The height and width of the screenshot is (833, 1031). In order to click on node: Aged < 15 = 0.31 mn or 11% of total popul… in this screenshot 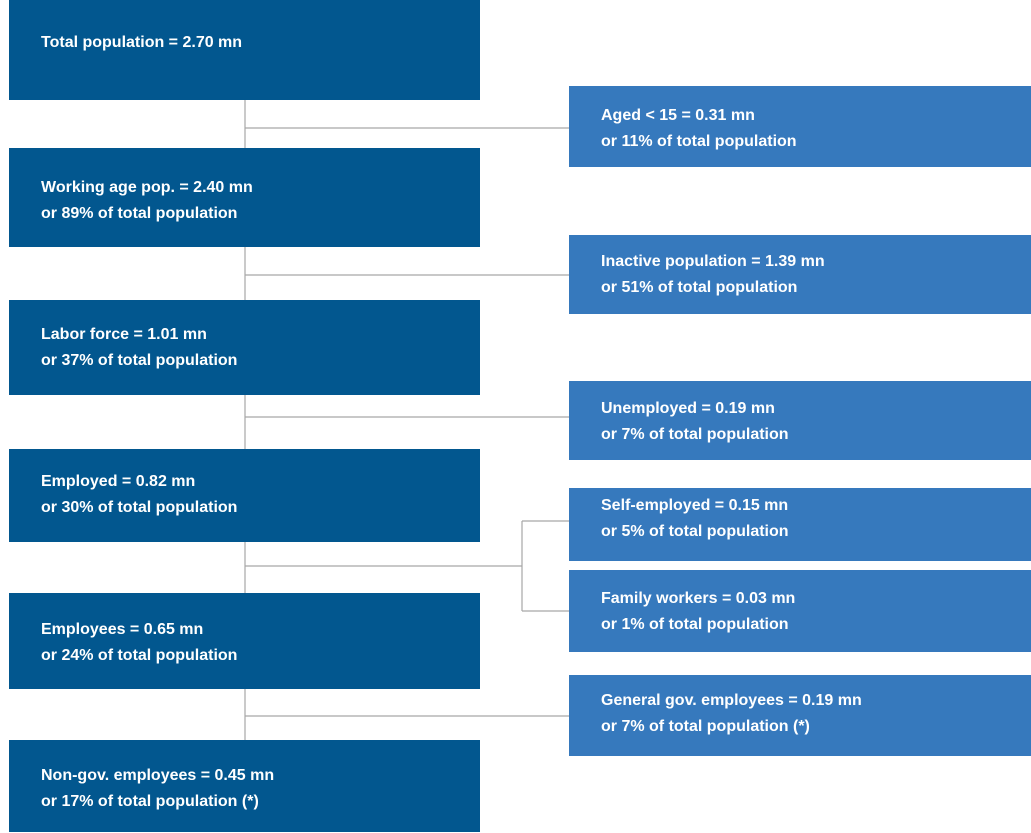, I will do `click(800, 126)`.